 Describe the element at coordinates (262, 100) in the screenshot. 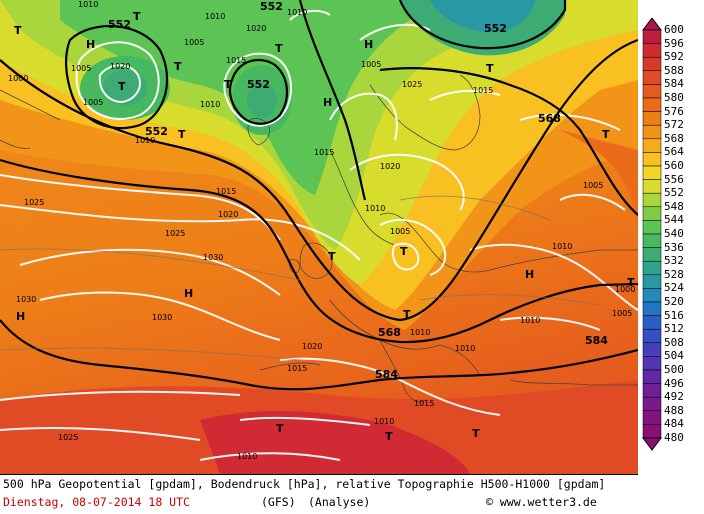

I see `field-low-central-core` at that location.